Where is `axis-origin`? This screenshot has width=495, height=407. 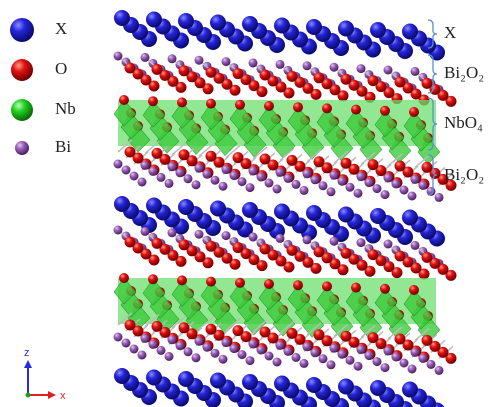
axis-origin is located at coordinates (28, 395).